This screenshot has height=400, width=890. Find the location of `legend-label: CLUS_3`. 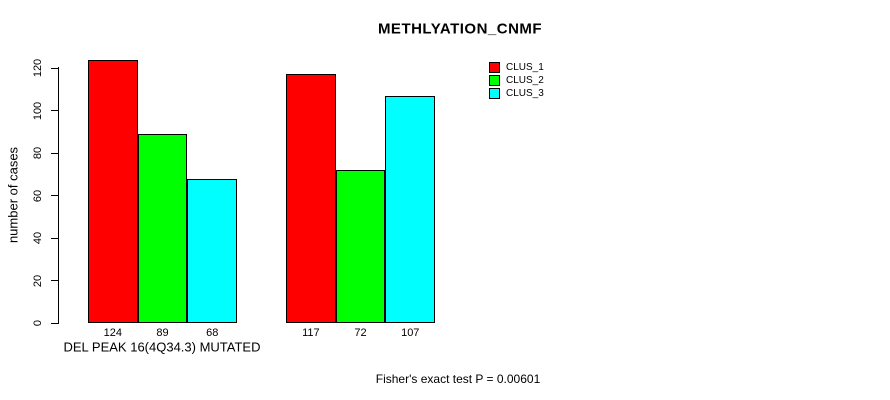

legend-label: CLUS_3 is located at coordinates (525, 93).